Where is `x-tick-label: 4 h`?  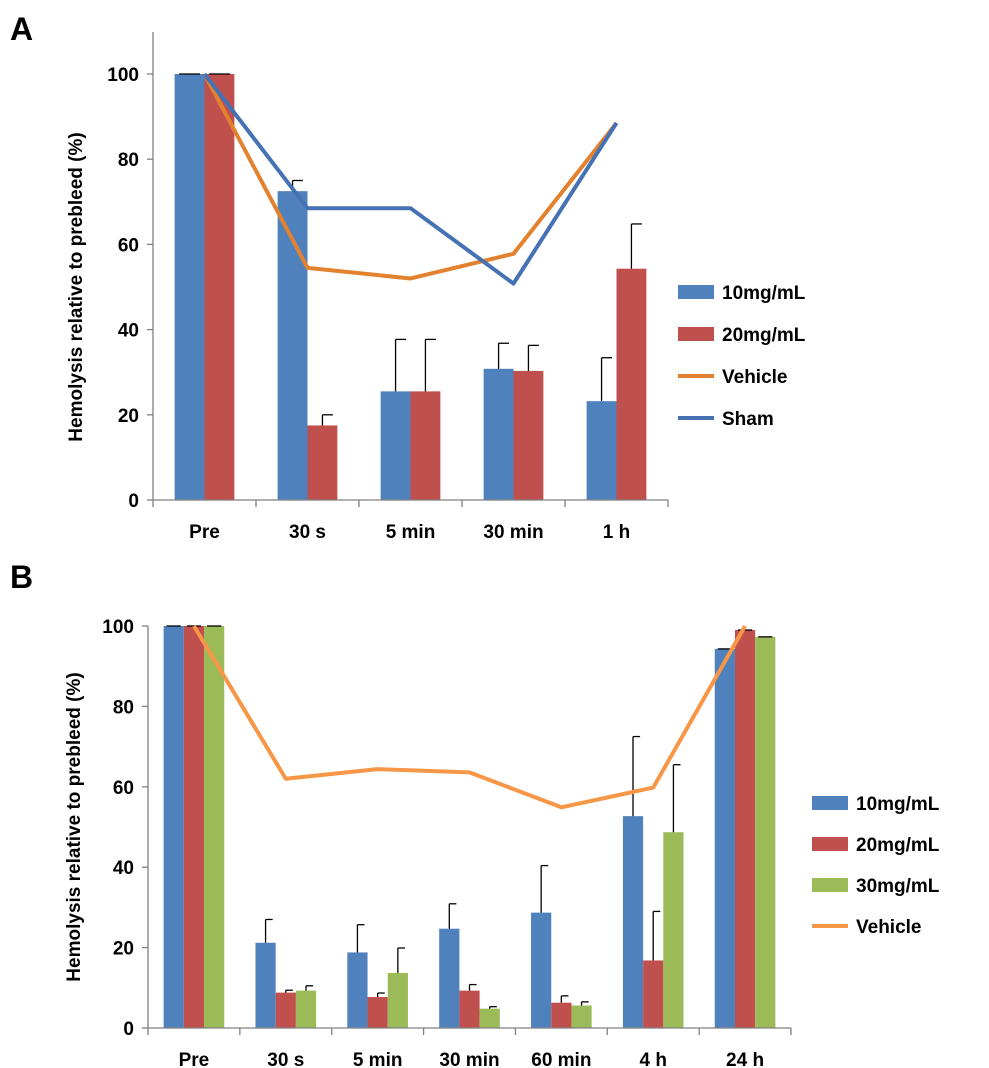 x-tick-label: 4 h is located at coordinates (652, 1059).